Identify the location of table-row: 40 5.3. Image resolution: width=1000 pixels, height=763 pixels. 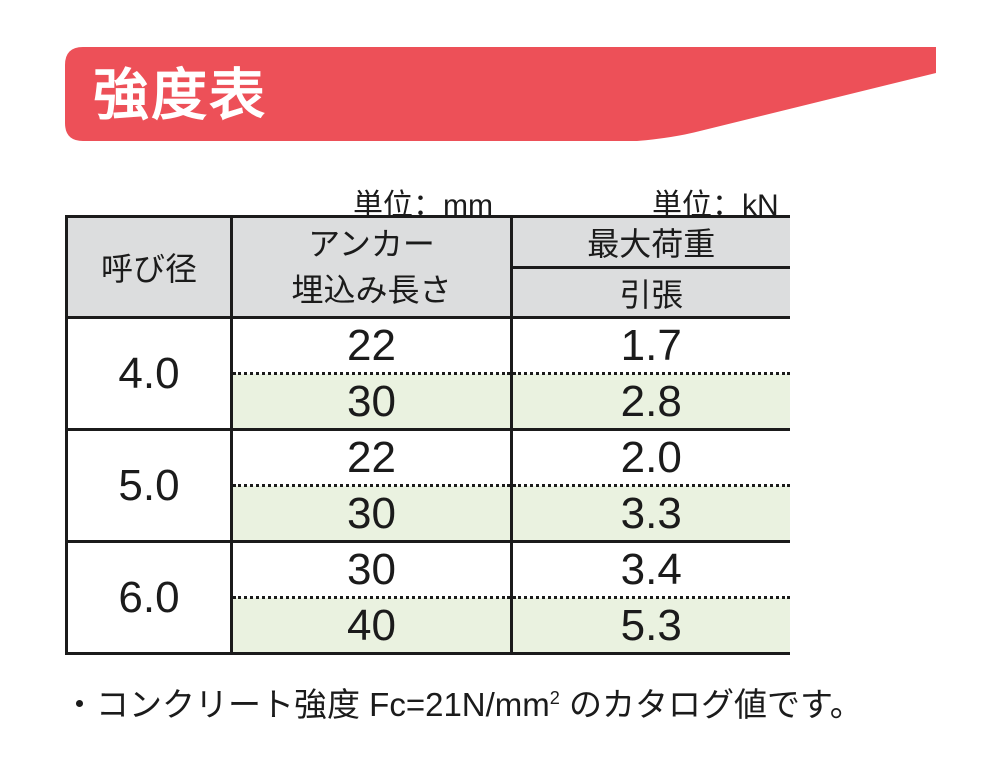
(428, 626).